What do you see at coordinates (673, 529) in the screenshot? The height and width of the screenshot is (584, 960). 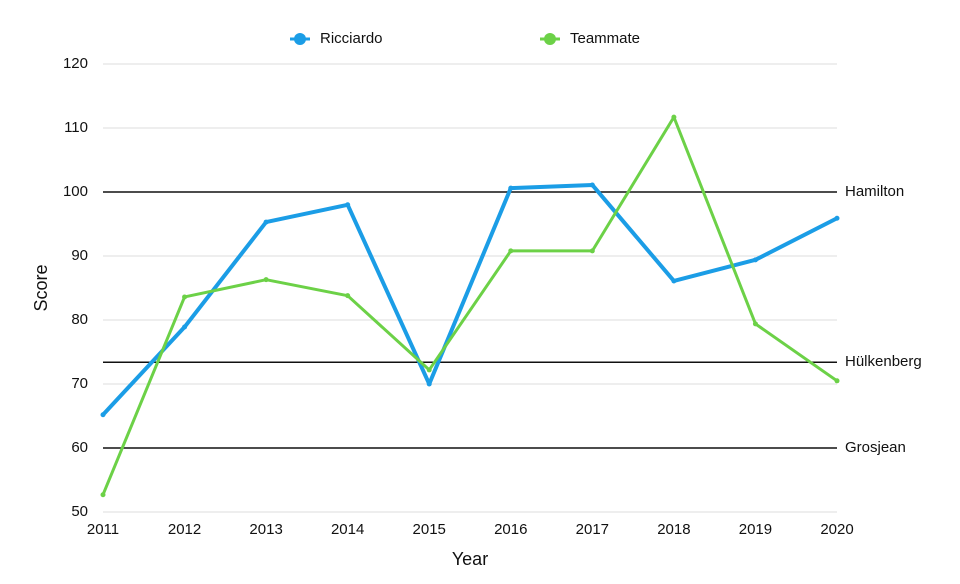 I see `x-tick-label: 2018` at bounding box center [673, 529].